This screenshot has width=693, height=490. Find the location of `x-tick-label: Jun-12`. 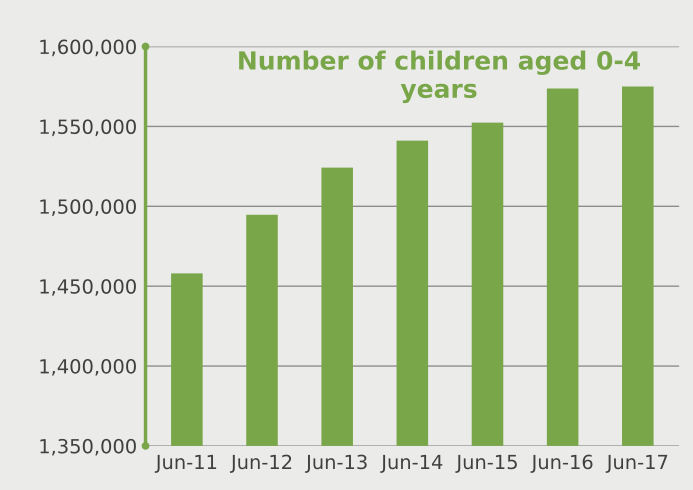

x-tick-label: Jun-12 is located at coordinates (261, 463).